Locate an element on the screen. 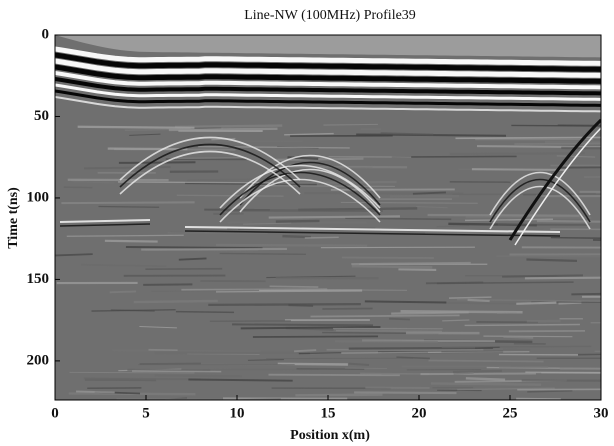  y-tick-label: 100 is located at coordinates (38, 197).